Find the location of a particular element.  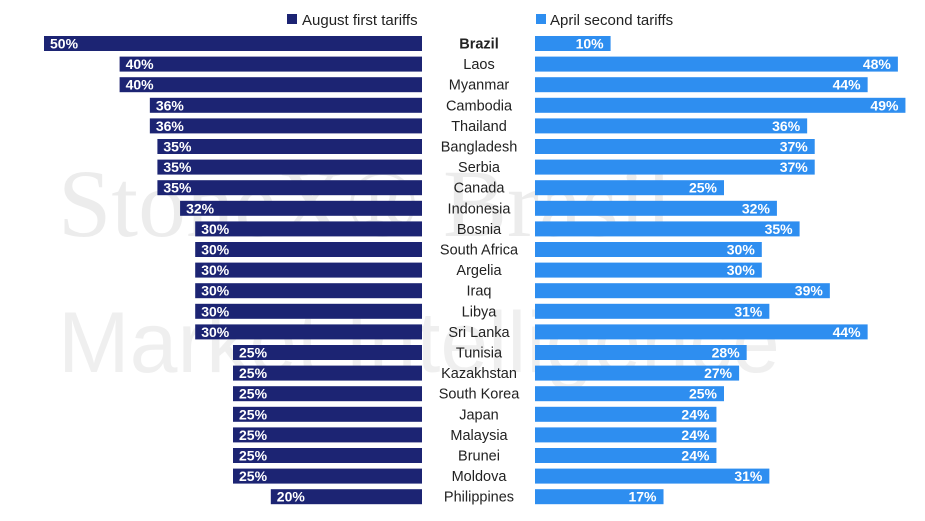

bar-april-canada is located at coordinates (629, 188).